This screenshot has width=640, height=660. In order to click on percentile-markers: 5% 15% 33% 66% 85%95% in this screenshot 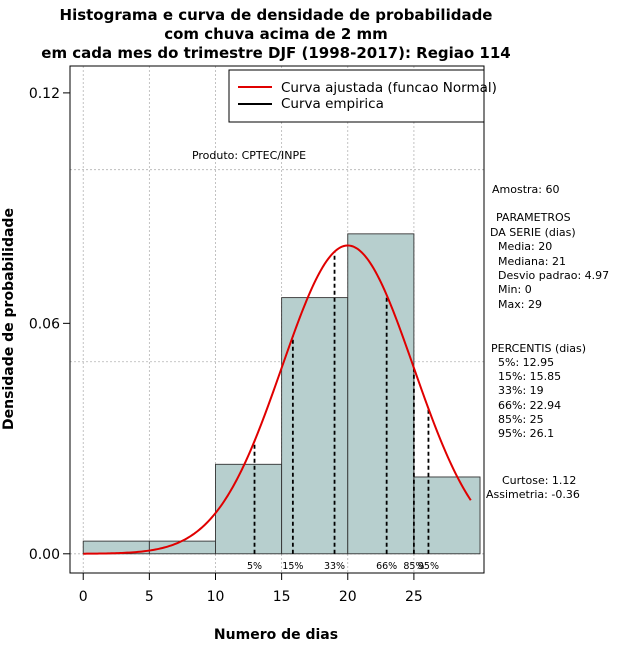, I will do `click(343, 411)`.